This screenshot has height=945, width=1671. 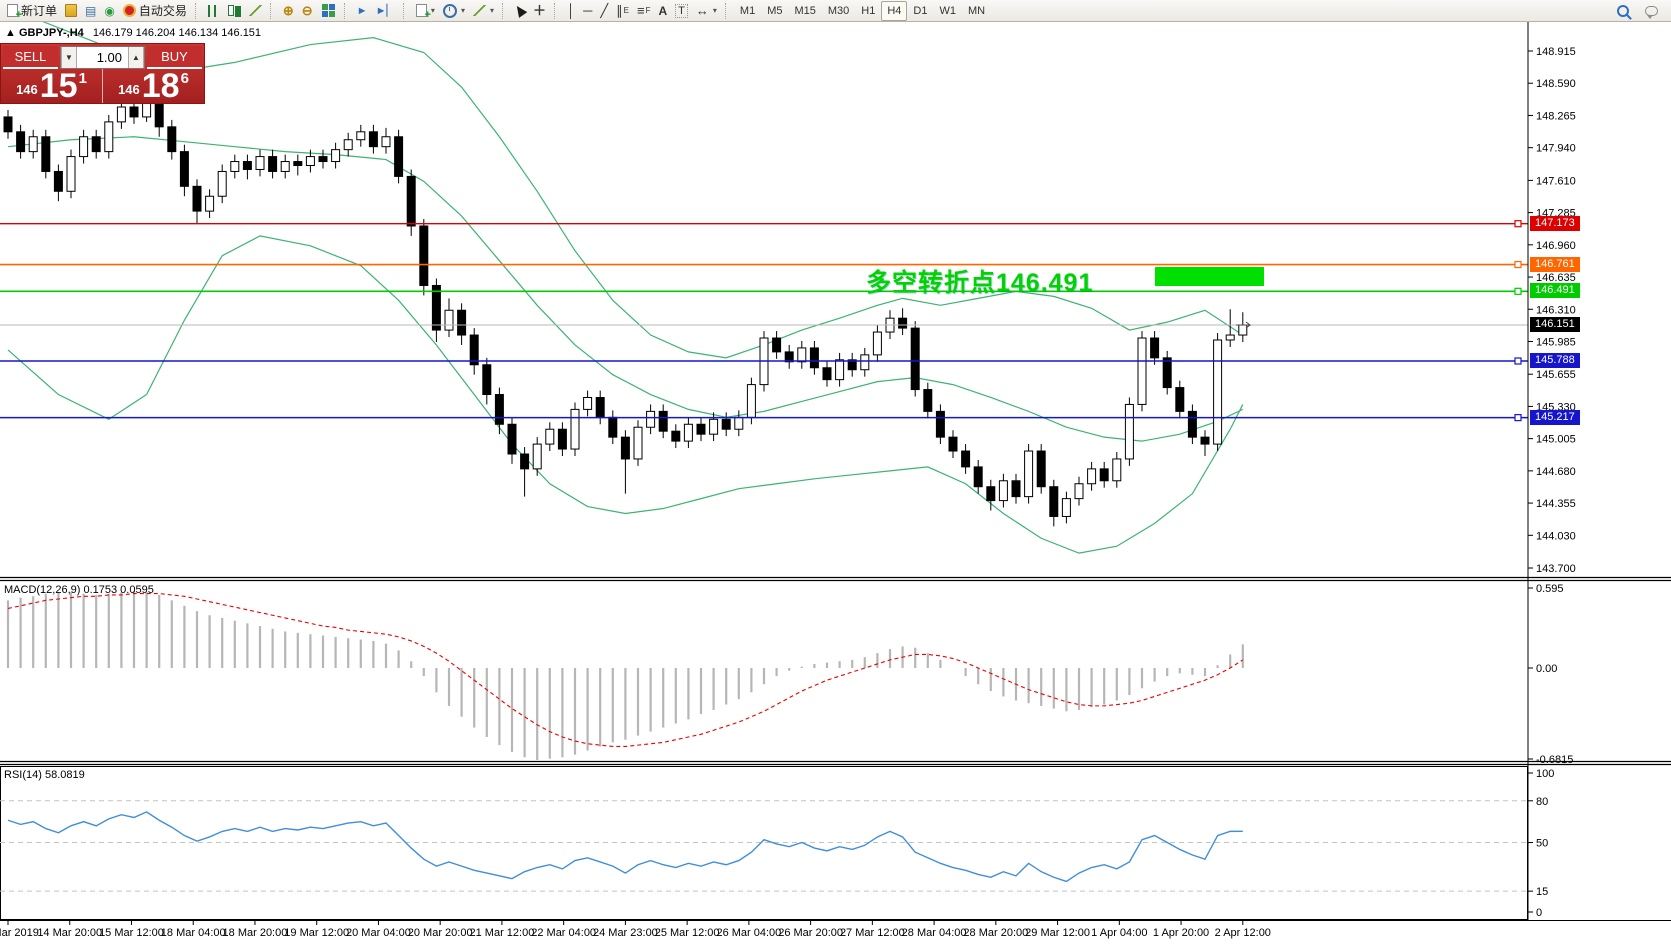 I want to click on buy-button: BUY, so click(x=174, y=57).